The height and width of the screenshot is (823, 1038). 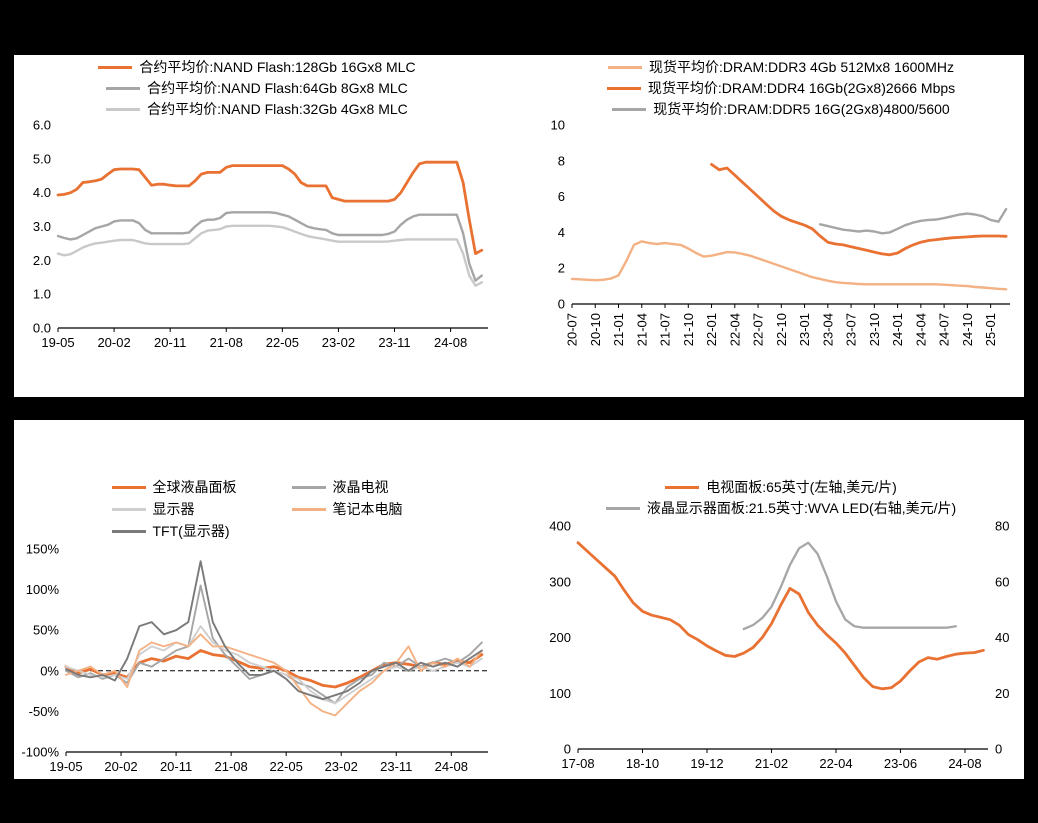 I want to click on y-left-tick-label: 2.0, so click(x=42, y=260).